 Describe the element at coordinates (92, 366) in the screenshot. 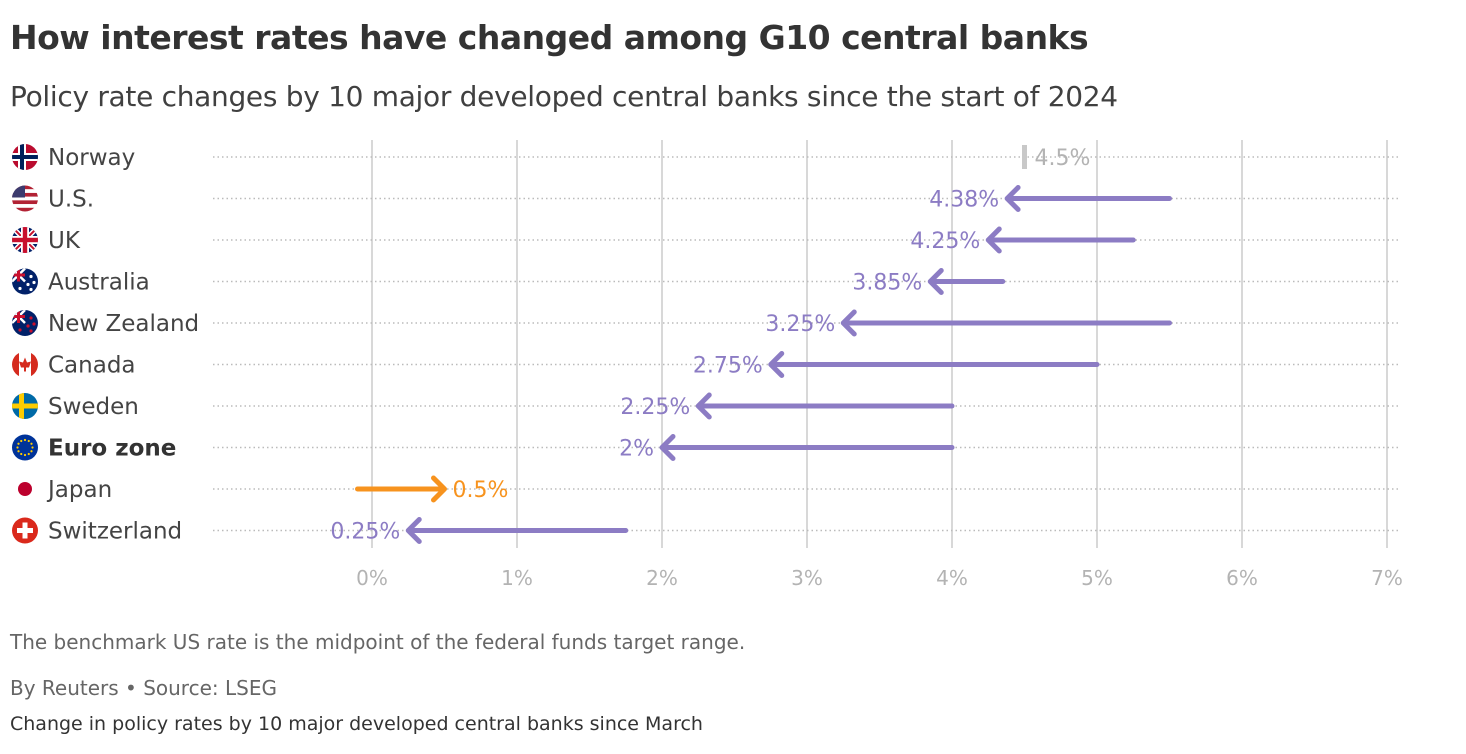

I see `country-label: Canada` at that location.